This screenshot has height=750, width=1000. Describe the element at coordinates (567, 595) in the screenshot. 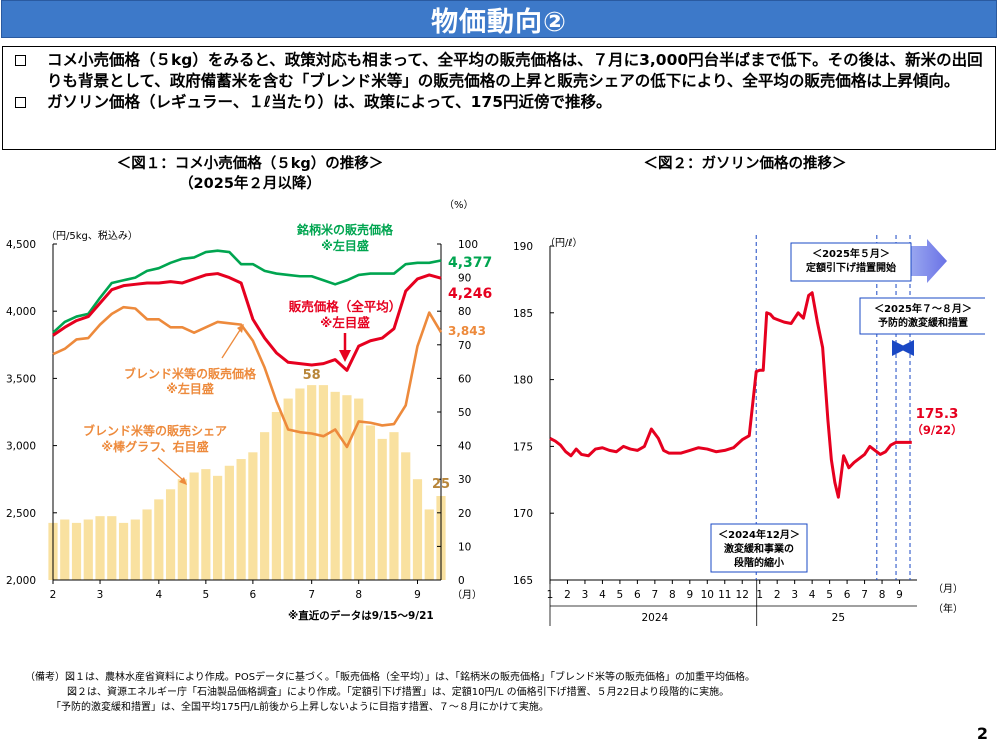

I see `month-label: 2` at that location.